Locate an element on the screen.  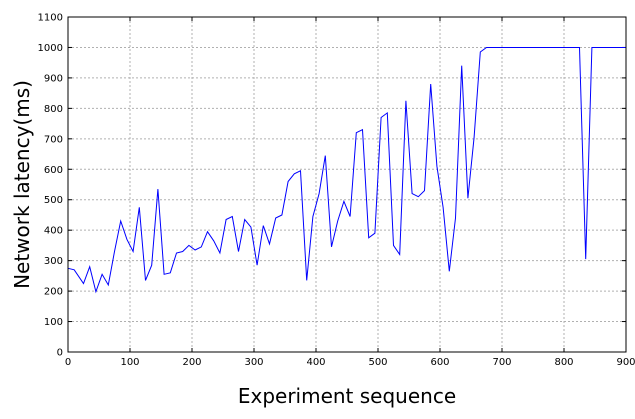
y-tick-label: 1000 is located at coordinates (50, 48).